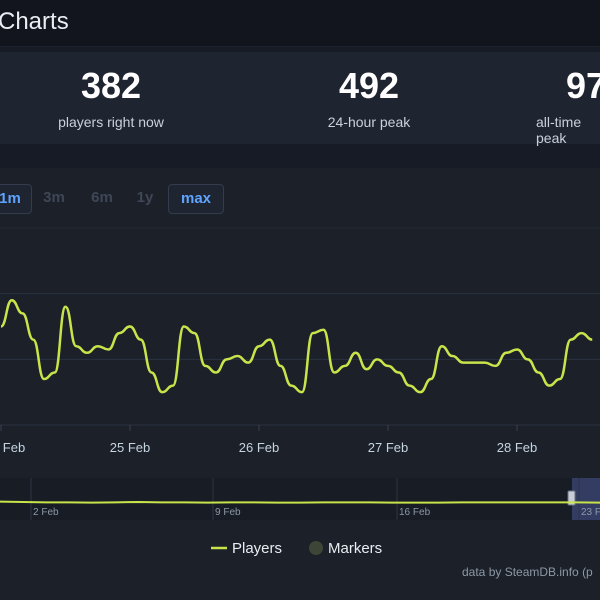 Image resolution: width=600 pixels, height=600 pixels. I want to click on players-now-value: 382, so click(111, 85).